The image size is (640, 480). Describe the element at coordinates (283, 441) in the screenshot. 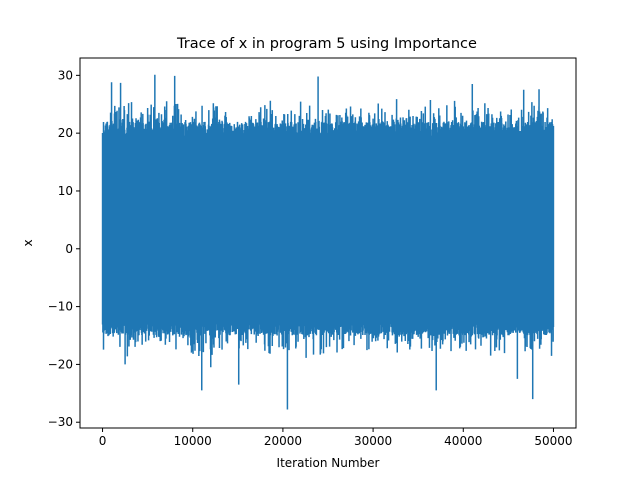

I see `x-tick-label: 20000` at that location.